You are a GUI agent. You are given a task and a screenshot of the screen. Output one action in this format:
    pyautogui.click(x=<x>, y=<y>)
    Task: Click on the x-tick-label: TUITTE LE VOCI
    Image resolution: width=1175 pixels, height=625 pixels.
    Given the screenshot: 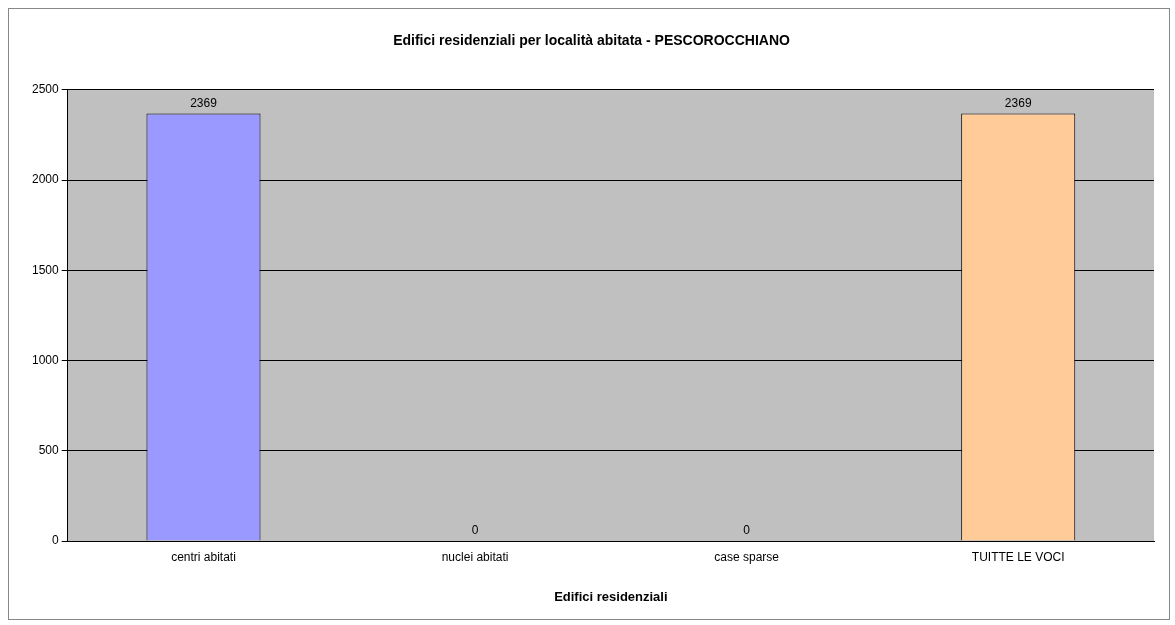 What is the action you would take?
    pyautogui.click(x=1018, y=556)
    